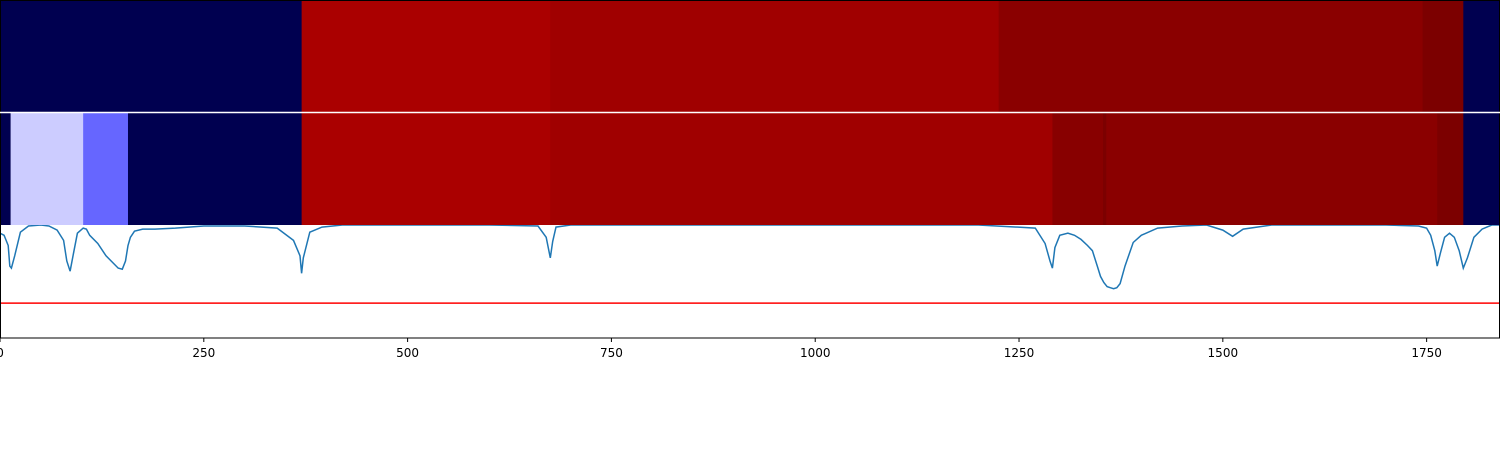 Image resolution: width=1500 pixels, height=450 pixels. I want to click on x-axis: 0 250 500 750 1000 1250 1500 1750, so click(721, 349).